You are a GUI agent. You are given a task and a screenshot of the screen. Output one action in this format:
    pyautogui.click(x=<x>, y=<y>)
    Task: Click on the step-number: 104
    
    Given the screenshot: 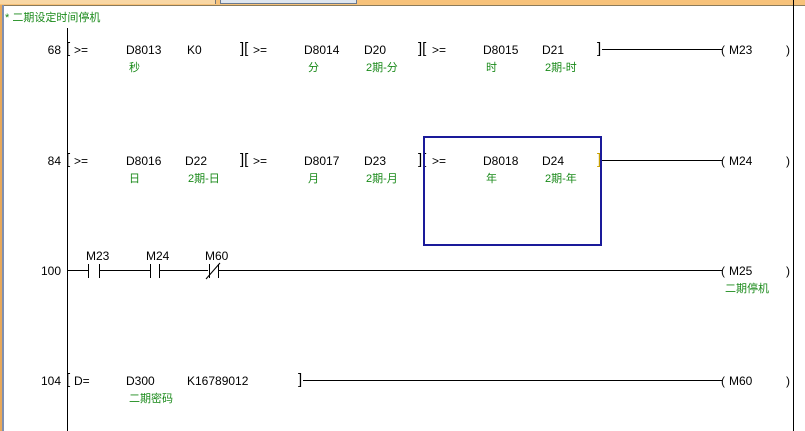 What is the action you would take?
    pyautogui.click(x=50, y=381)
    